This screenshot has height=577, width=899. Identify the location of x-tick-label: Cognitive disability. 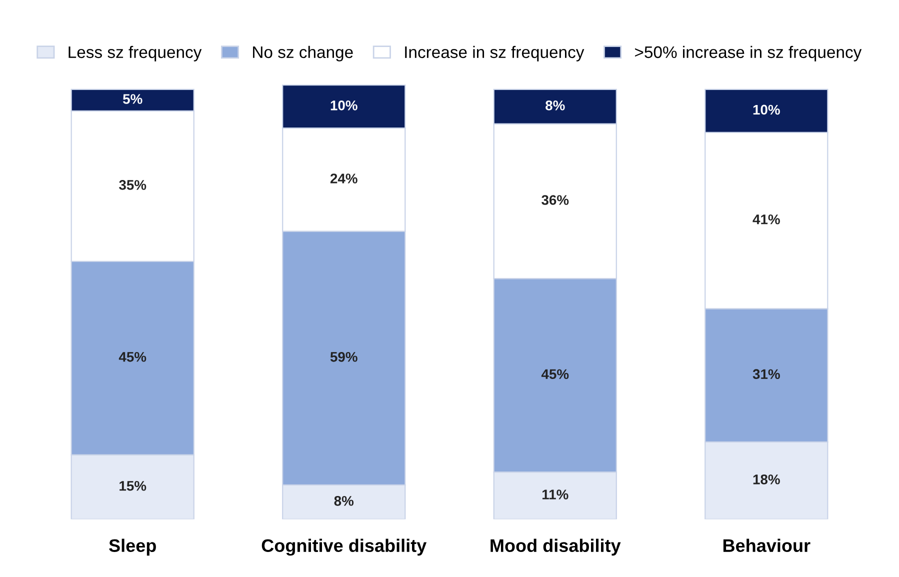
(344, 547).